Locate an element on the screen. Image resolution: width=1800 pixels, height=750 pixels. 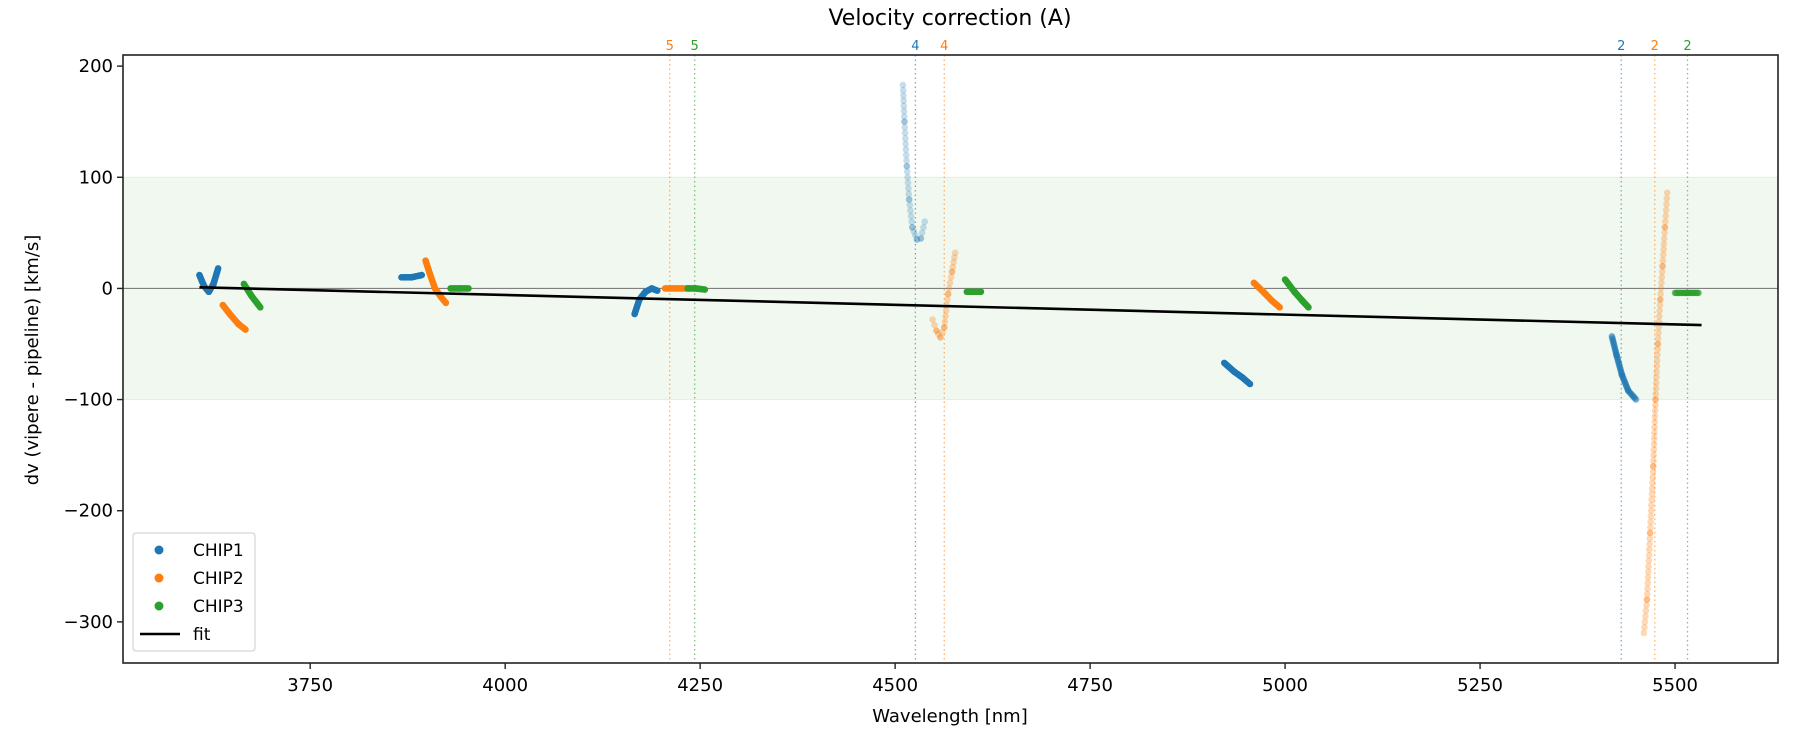
y-tick-label: −300 is located at coordinates (88, 622).